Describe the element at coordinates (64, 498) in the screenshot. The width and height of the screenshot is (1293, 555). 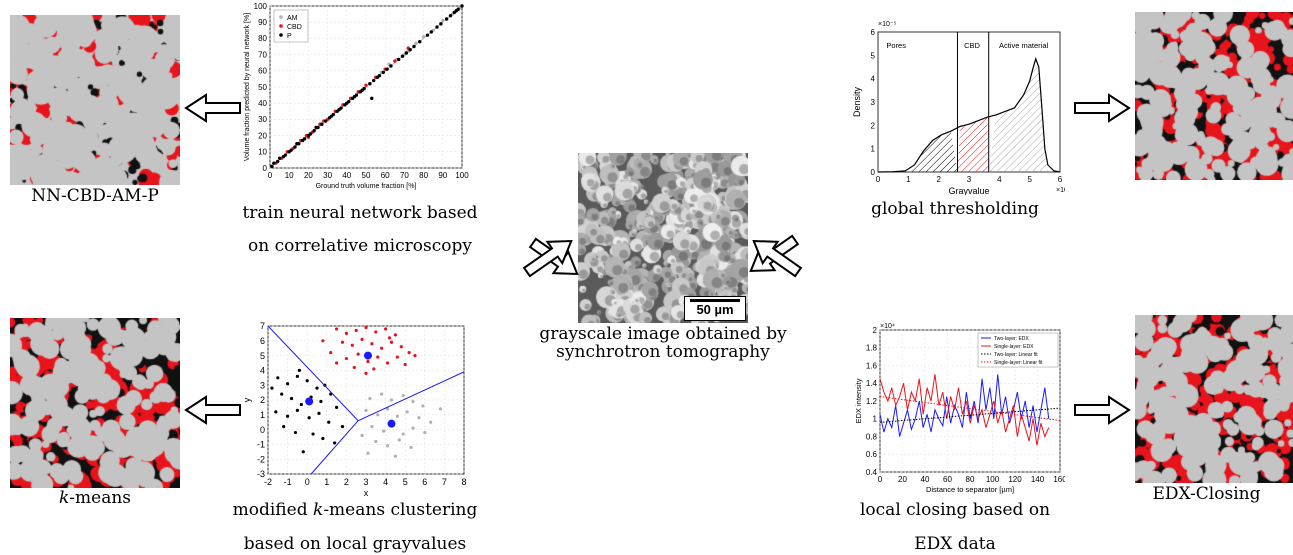
I see `kmeans-result-k: k` at that location.